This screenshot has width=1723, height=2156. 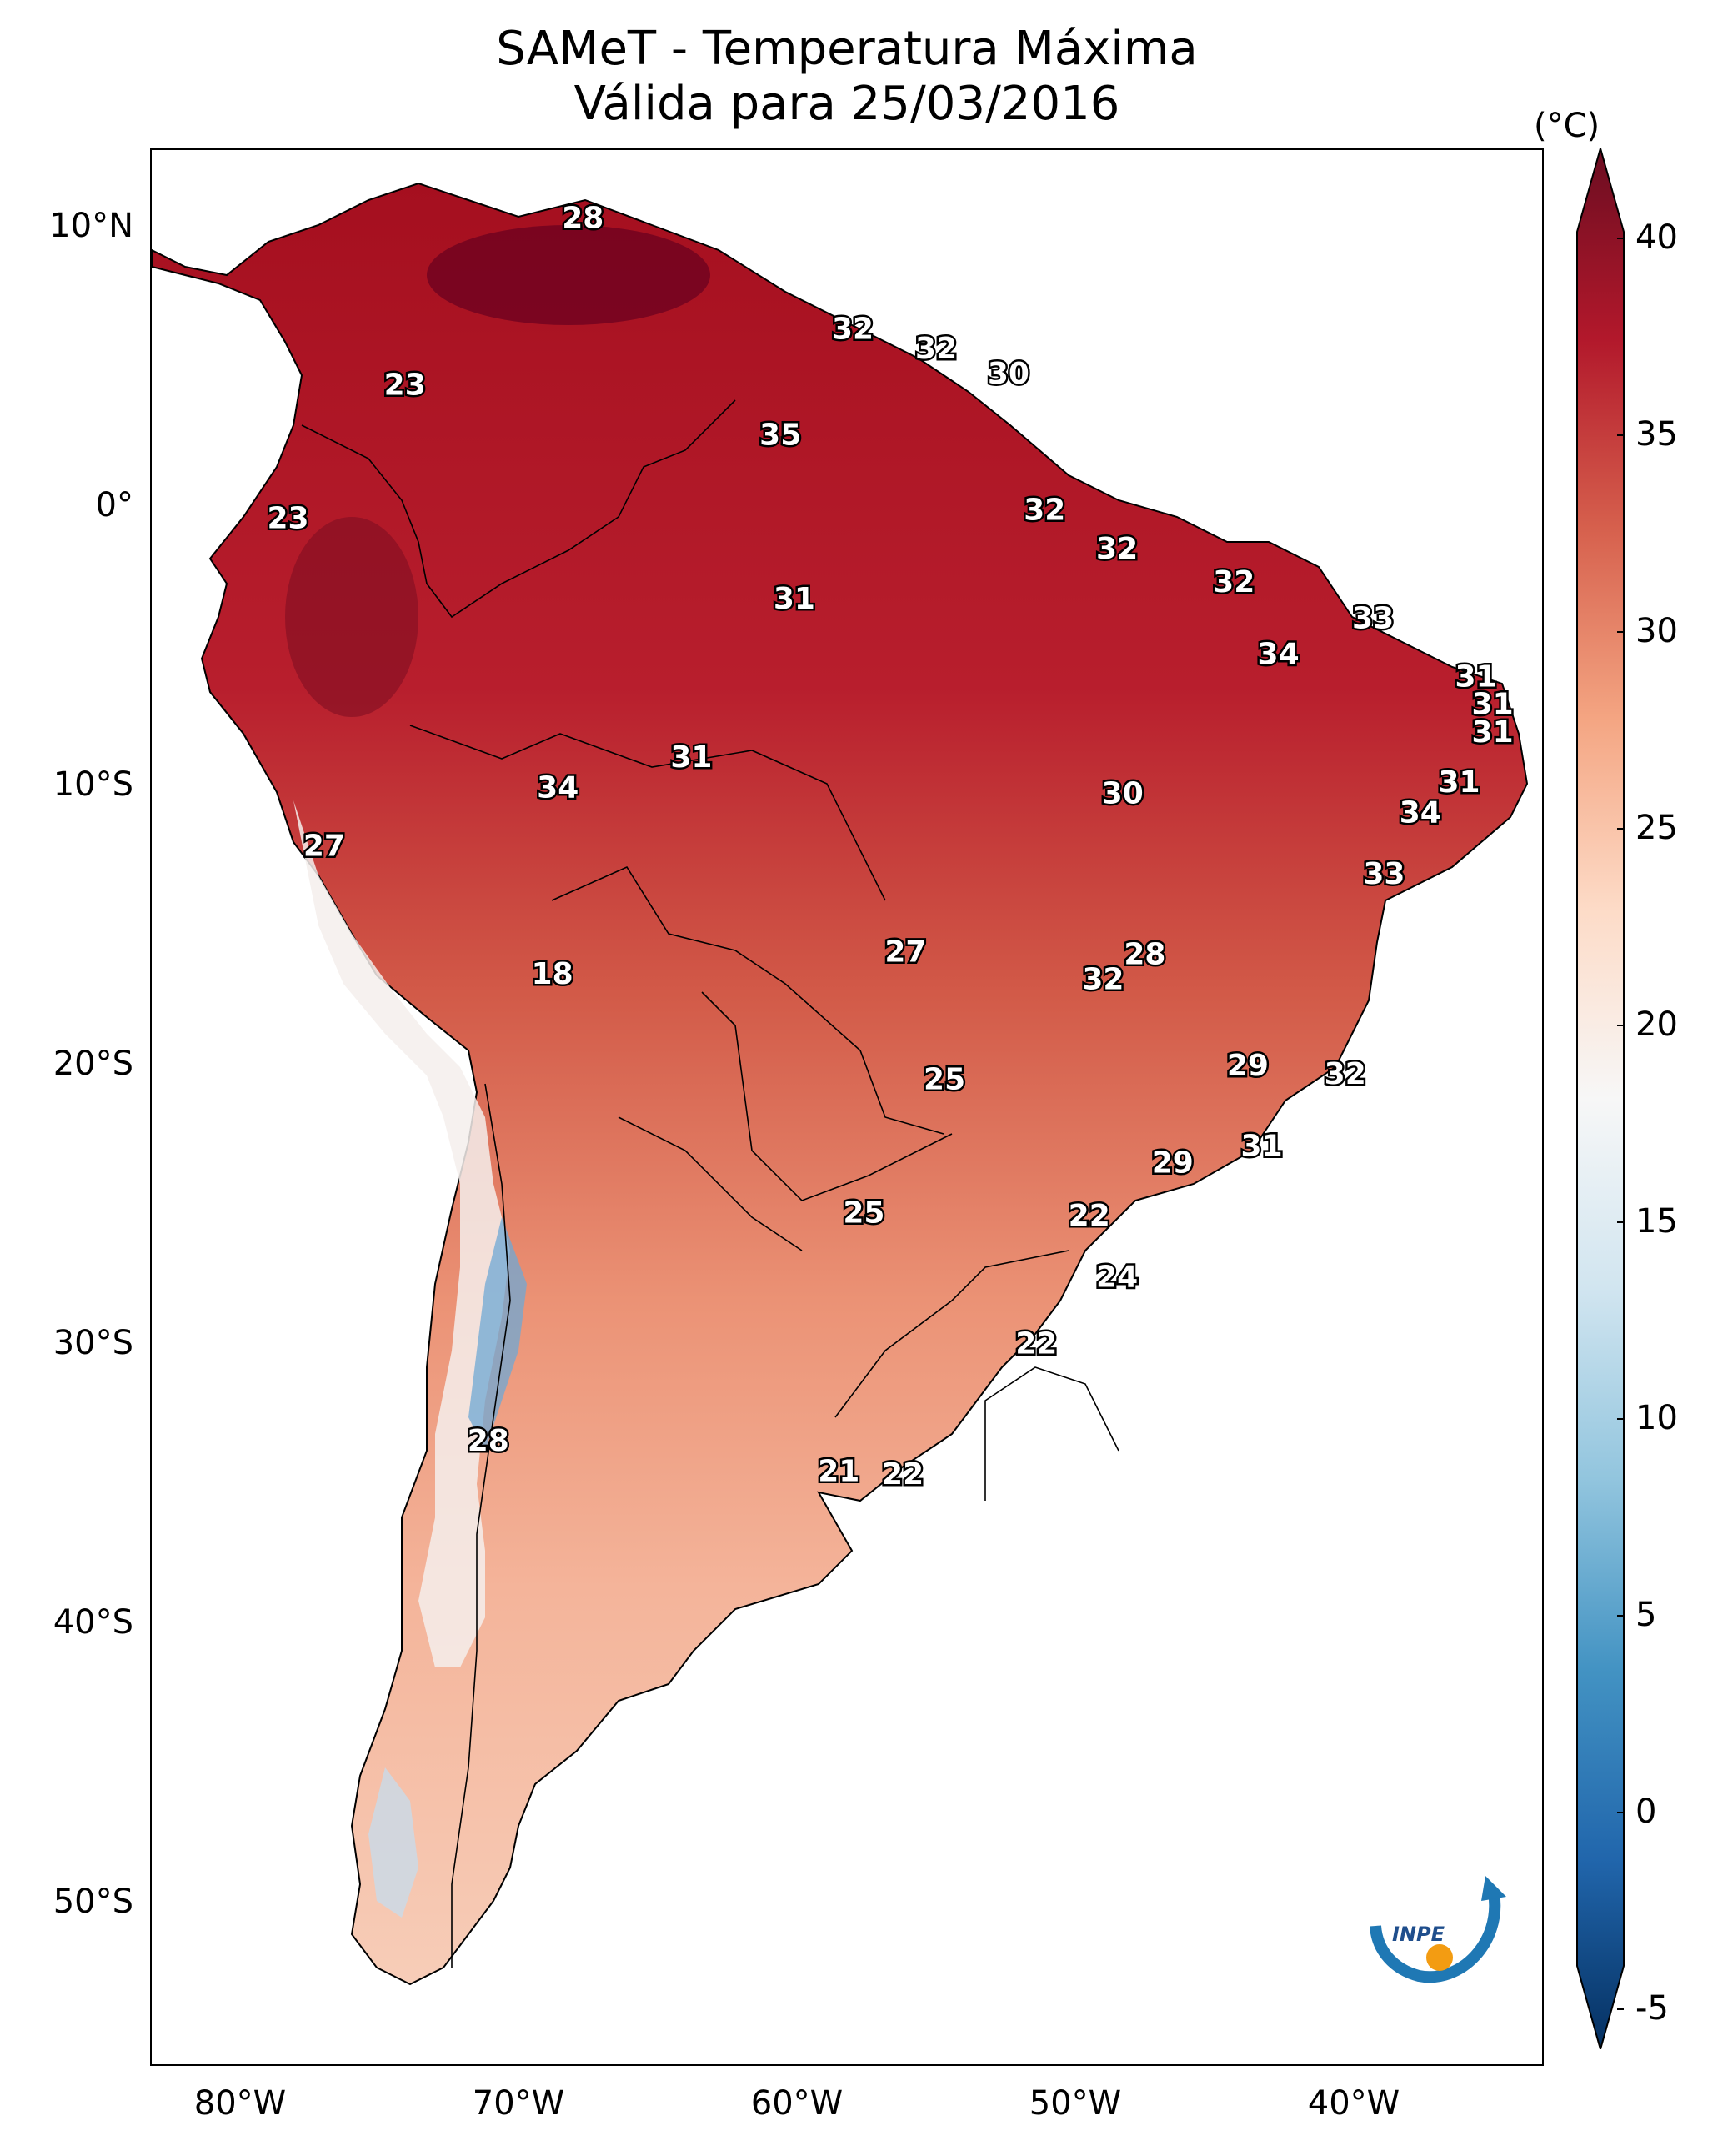 What do you see at coordinates (1076, 2103) in the screenshot?
I see `lon-label-50w: 50°W` at bounding box center [1076, 2103].